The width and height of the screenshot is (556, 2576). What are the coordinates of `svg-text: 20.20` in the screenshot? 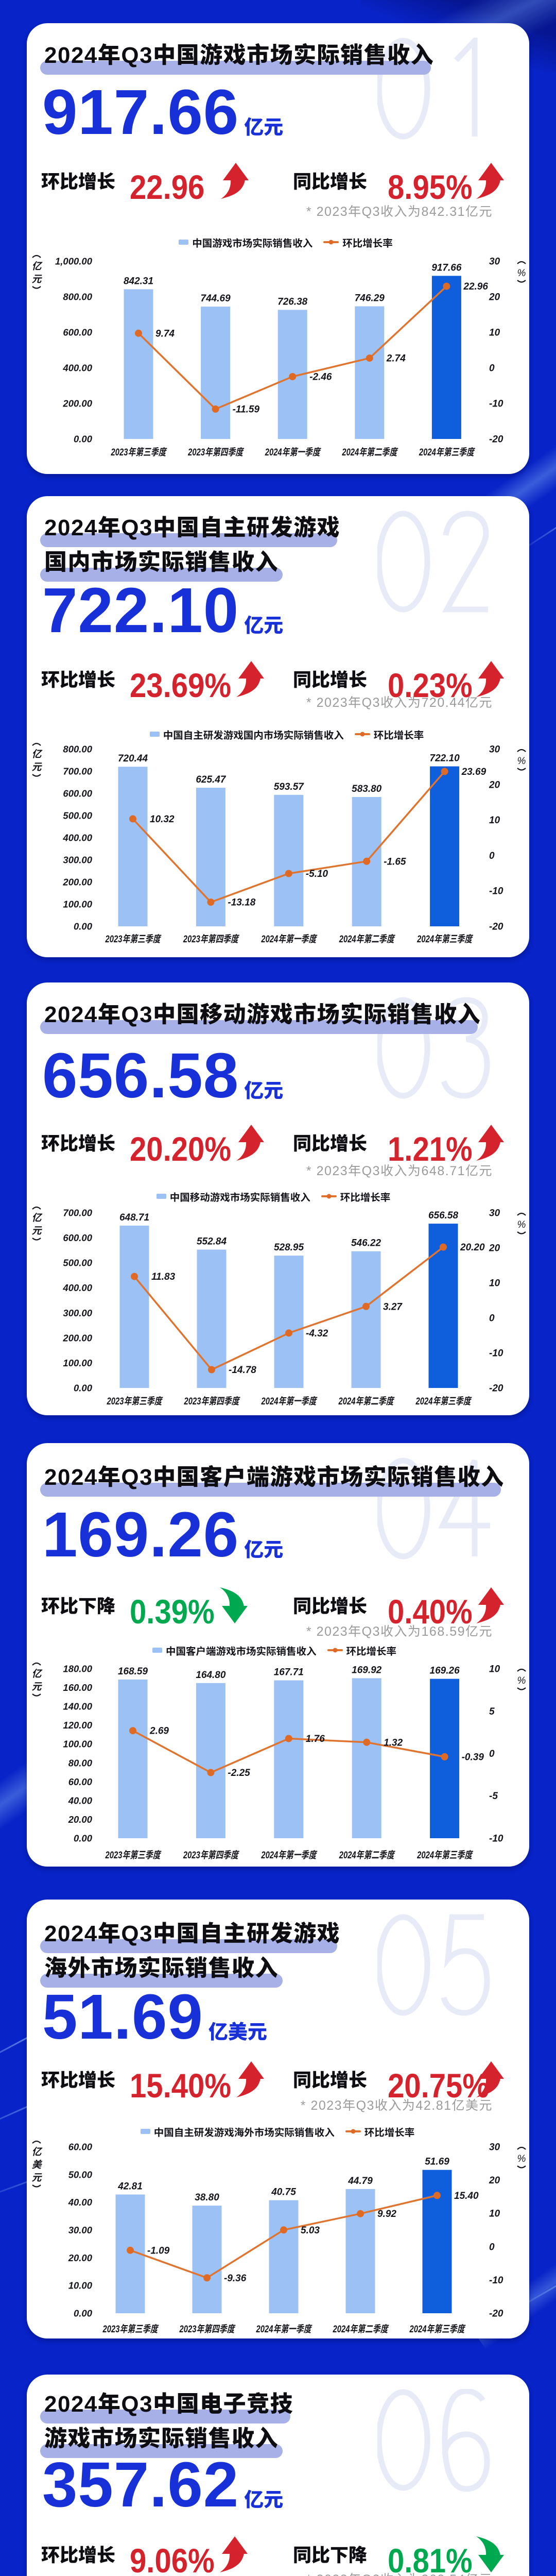 It's located at (472, 1247).